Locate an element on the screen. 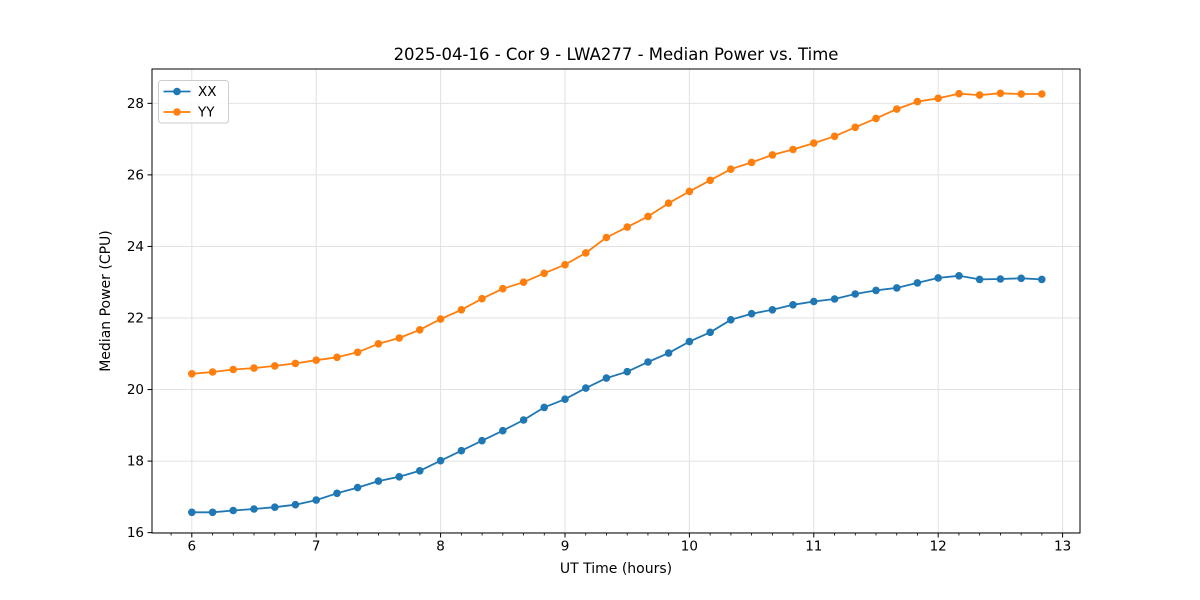 This screenshot has height=600, width=1200. x-axis-label: UT Time (hours) is located at coordinates (616, 569).